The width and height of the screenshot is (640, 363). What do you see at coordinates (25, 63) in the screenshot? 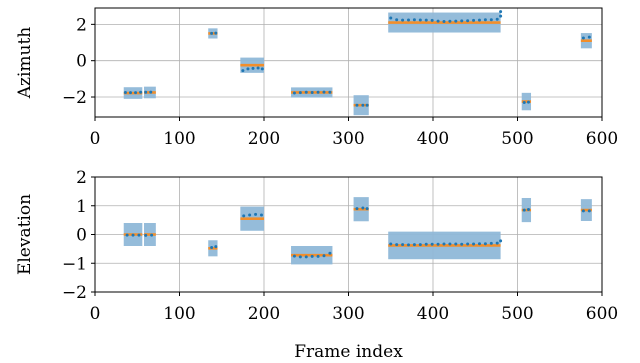
I see `azimuth-ylabel: Azimuth` at bounding box center [25, 63].